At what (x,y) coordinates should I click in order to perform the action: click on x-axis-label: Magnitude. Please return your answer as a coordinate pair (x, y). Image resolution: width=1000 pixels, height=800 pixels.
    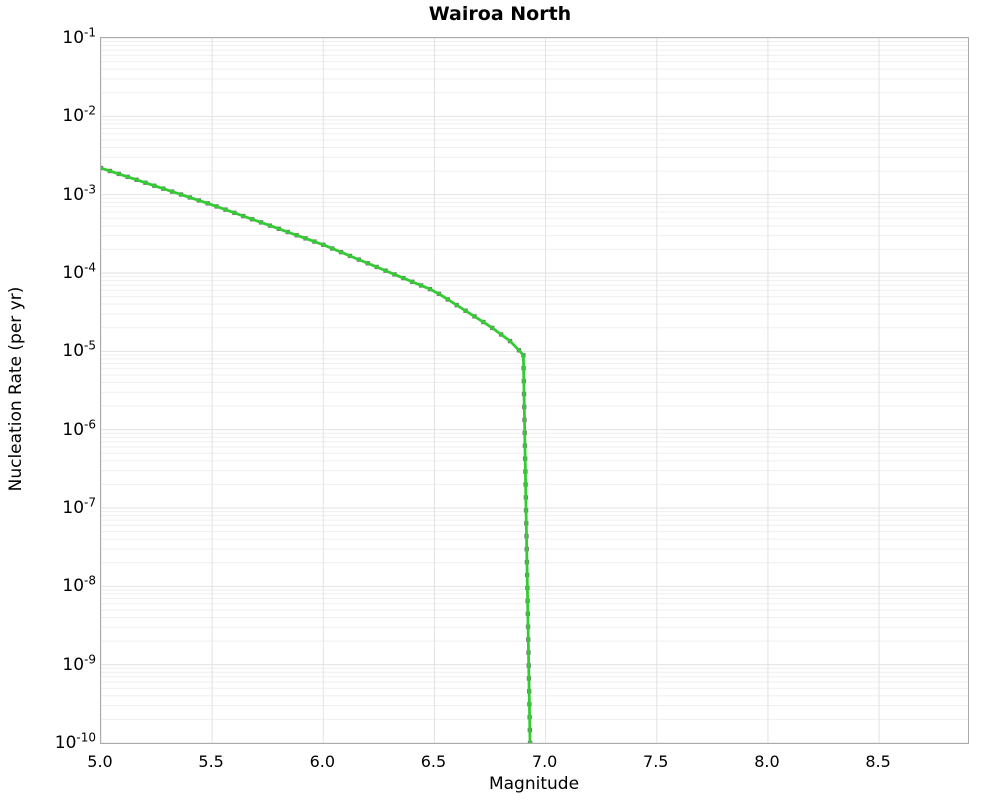
    Looking at the image, I should click on (534, 784).